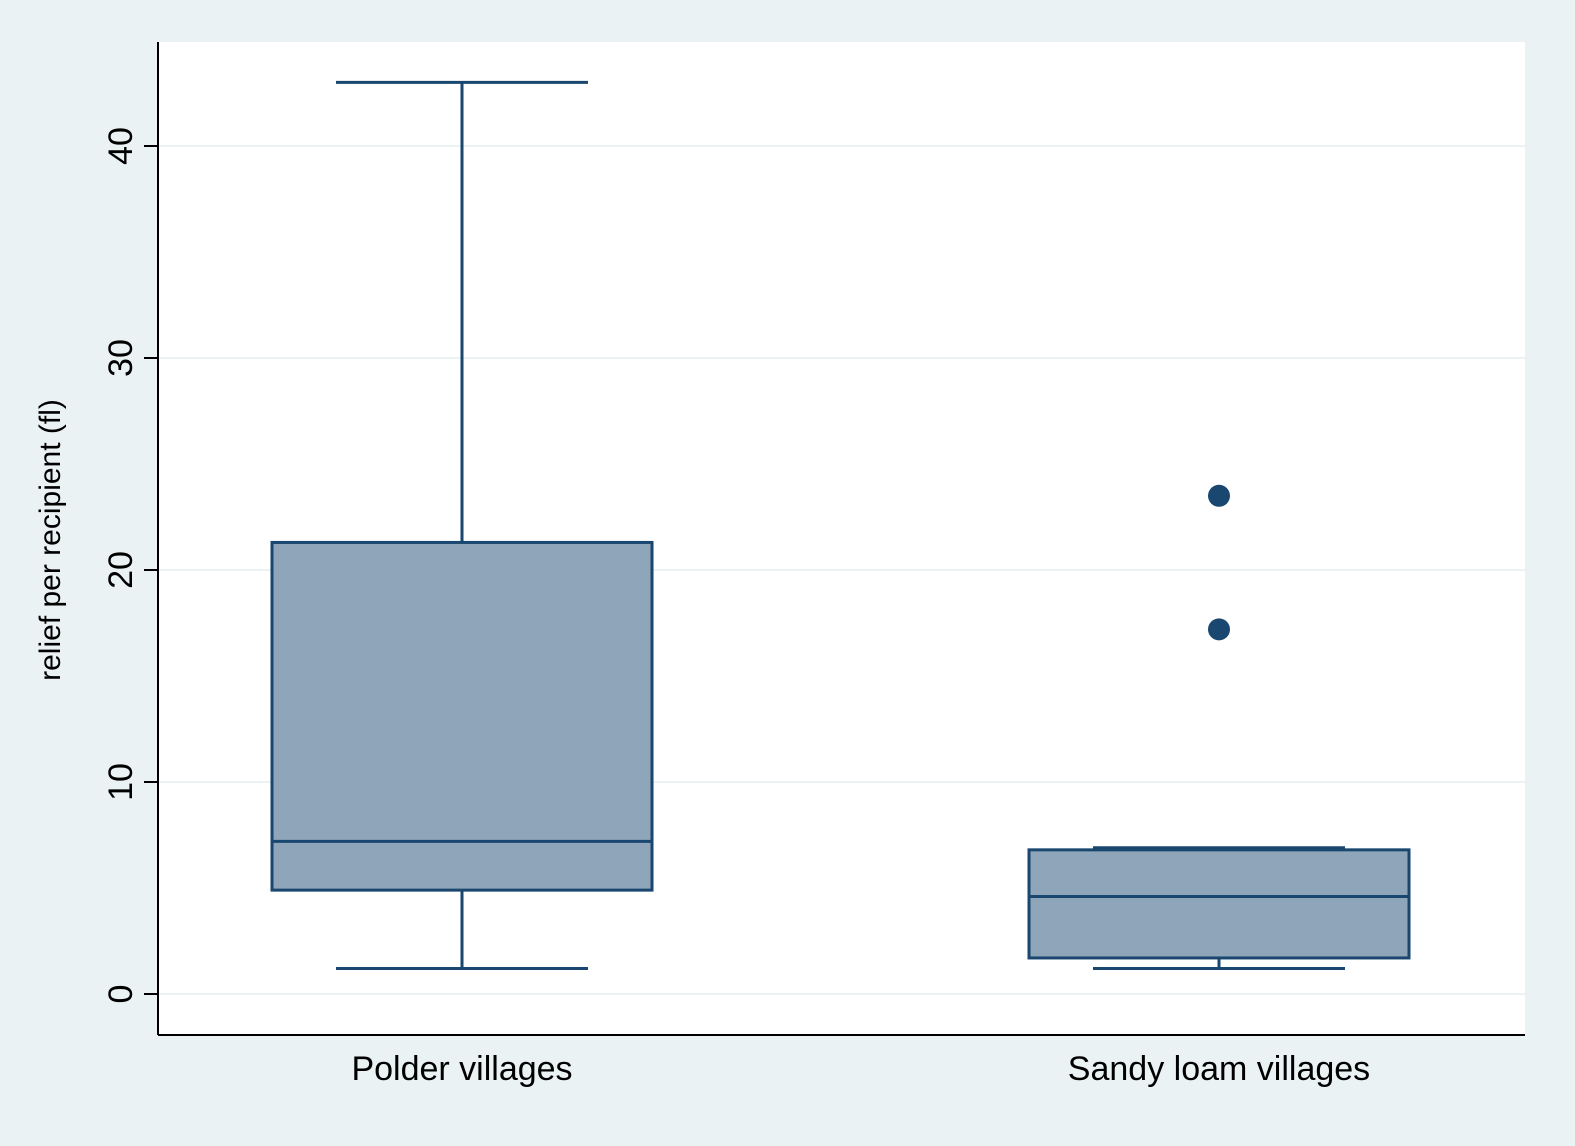  I want to click on y-tick-label-20: 20, so click(121, 570).